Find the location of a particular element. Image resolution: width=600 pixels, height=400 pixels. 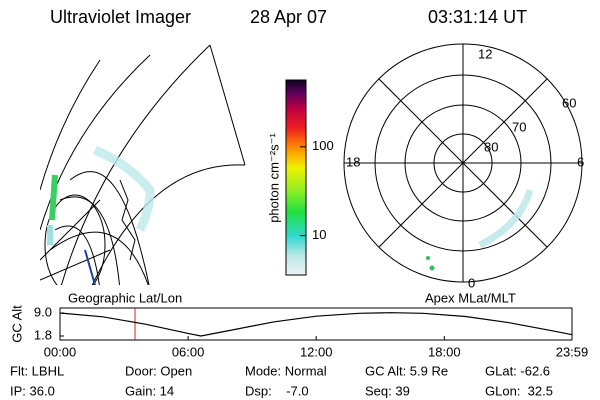

lat-label: 80 is located at coordinates (491, 146).